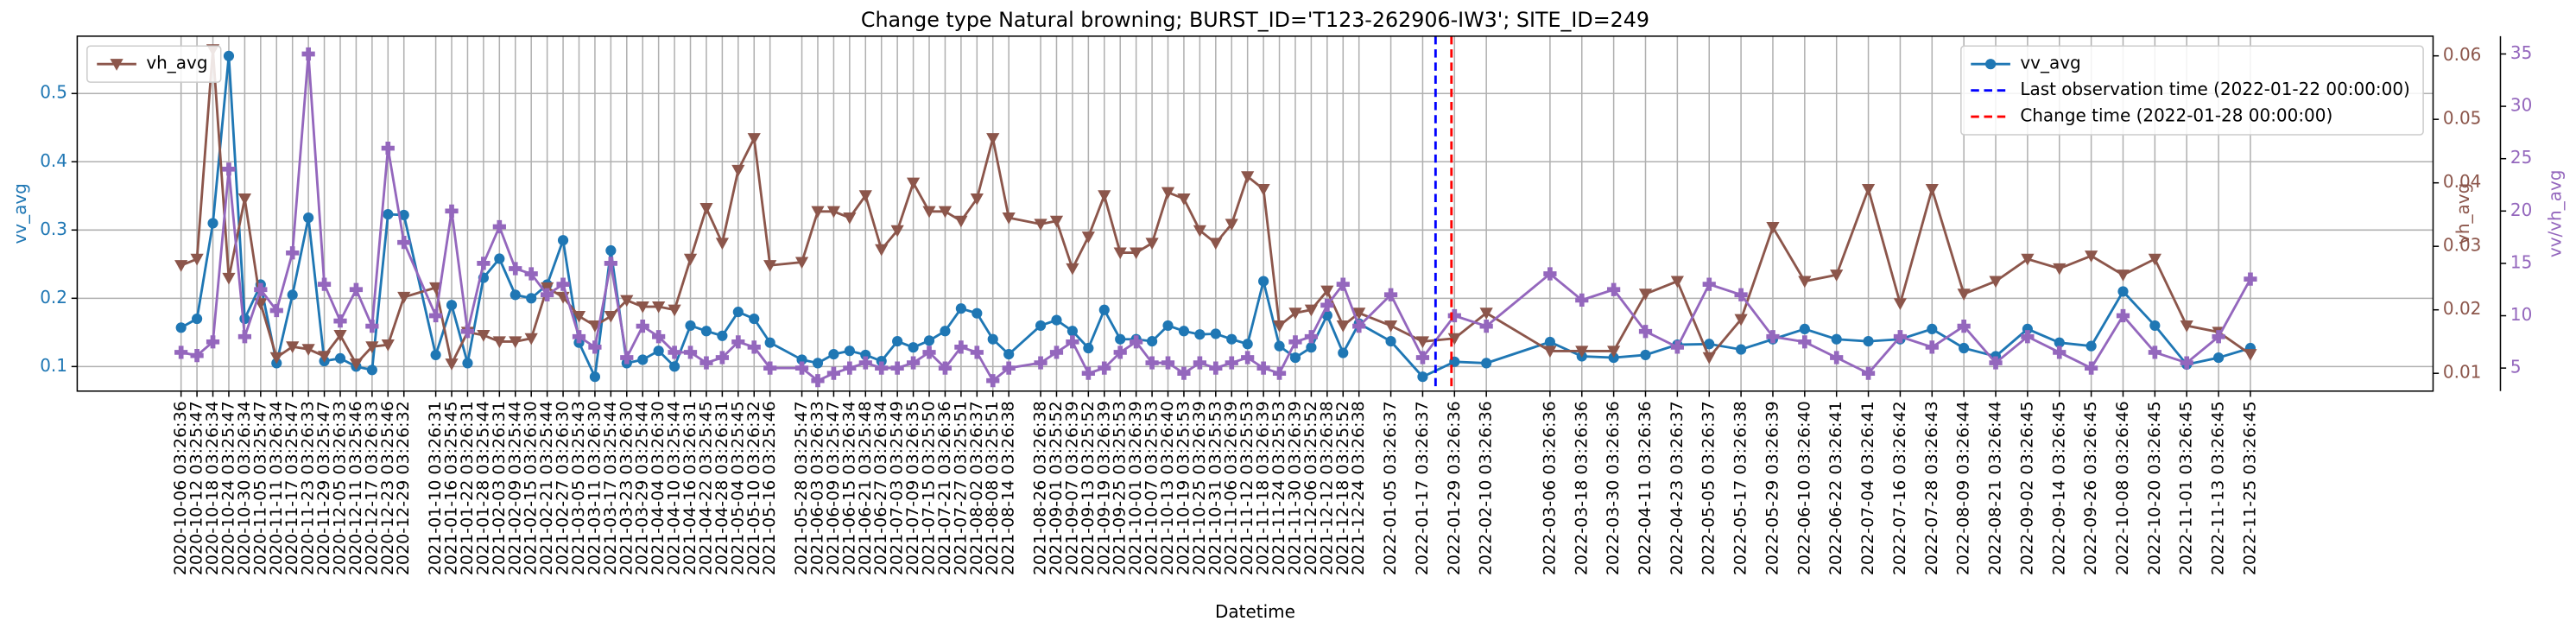  What do you see at coordinates (546, 488) in the screenshot?
I see `x-tick-label: 2021-02-21 03:25:44` at bounding box center [546, 488].